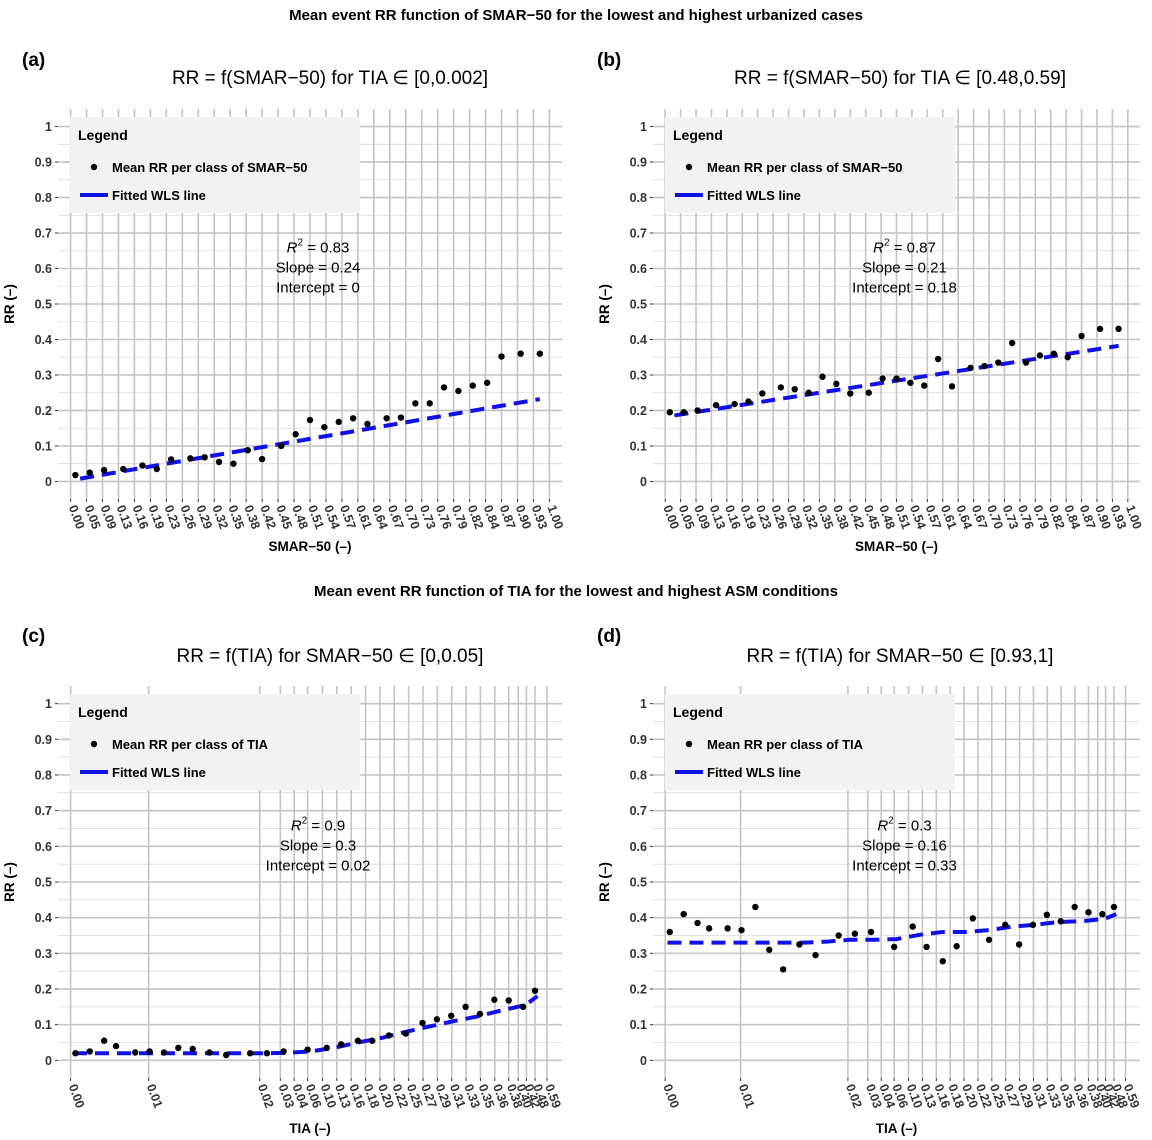 Image resolution: width=1152 pixels, height=1140 pixels. Describe the element at coordinates (330, 78) in the screenshot. I see `panel-title: RR = f(SMAR−50) for TIA ∈ [0,0.002]` at that location.